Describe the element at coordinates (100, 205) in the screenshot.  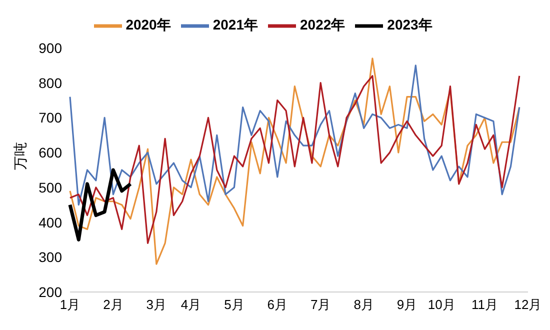
I see `line-series` at that location.